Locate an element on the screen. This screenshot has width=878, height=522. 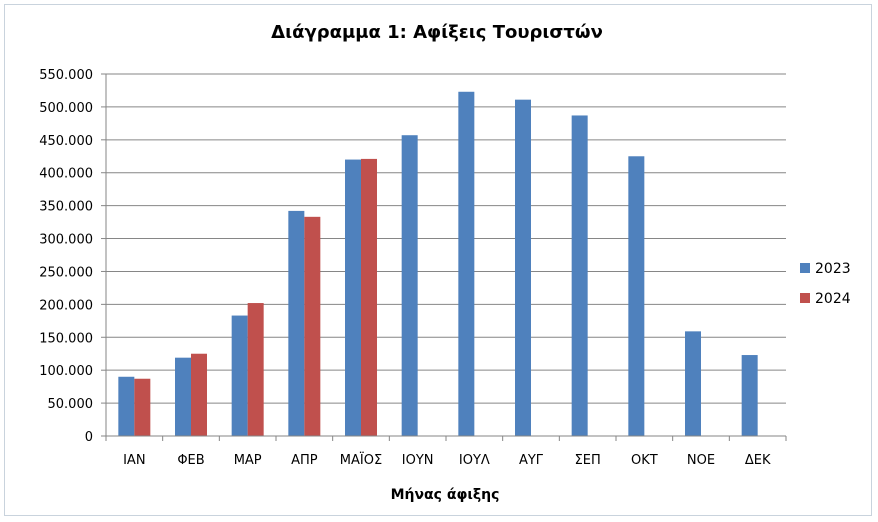
legend-swatch-2024 is located at coordinates (805, 298).